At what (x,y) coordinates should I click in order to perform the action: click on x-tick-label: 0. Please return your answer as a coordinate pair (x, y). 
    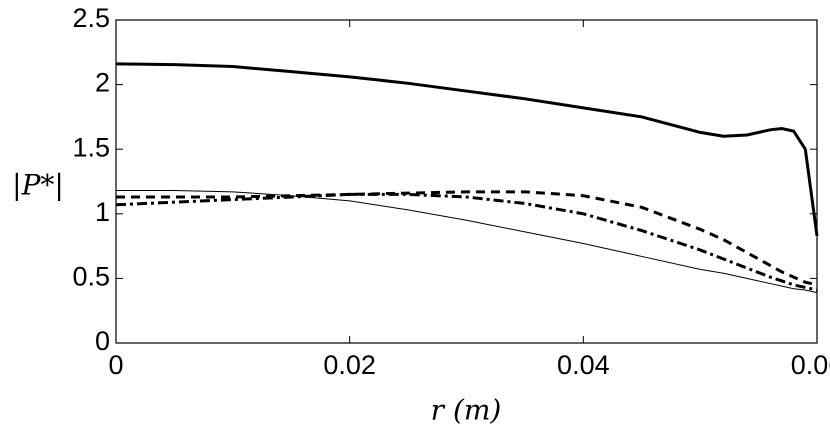
    Looking at the image, I should click on (115, 365).